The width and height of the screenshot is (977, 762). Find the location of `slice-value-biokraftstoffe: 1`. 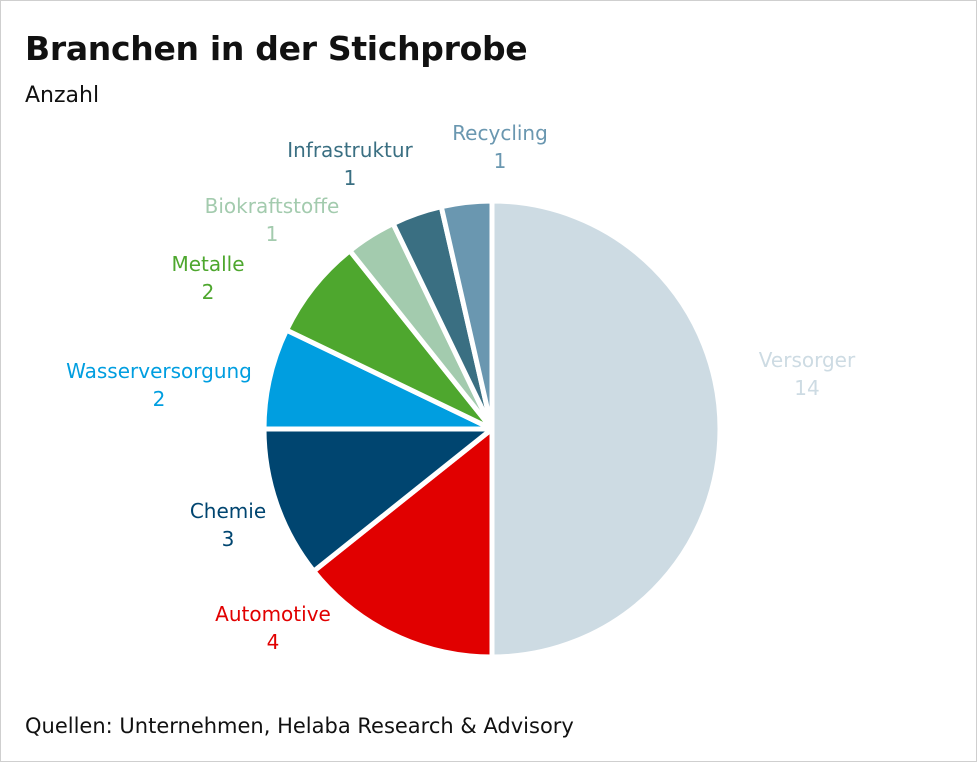

slice-value-biokraftstoffe: 1 is located at coordinates (272, 234).